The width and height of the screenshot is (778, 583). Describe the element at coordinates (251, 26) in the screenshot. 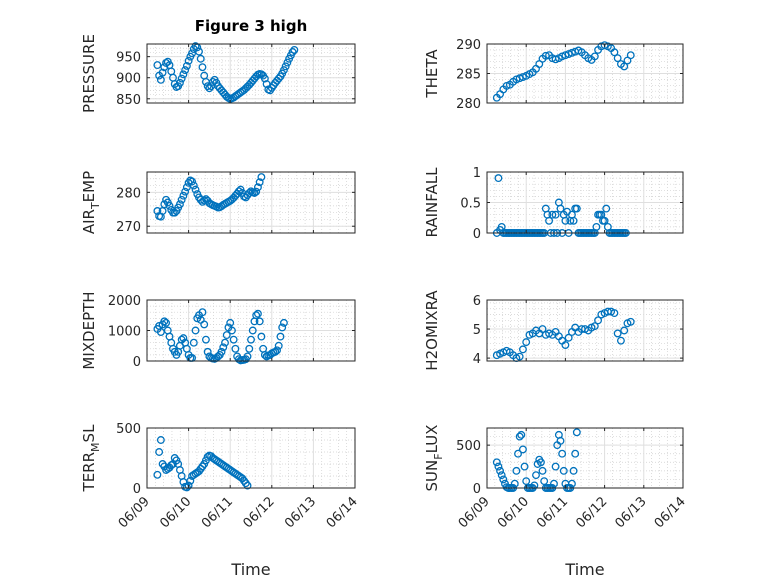

I see `chart-title: Figure 3 high` at that location.